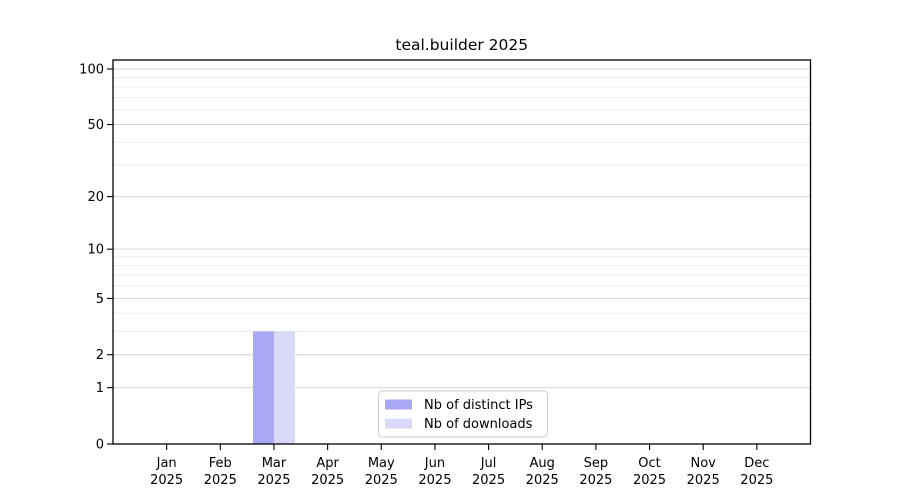 This screenshot has height=500, width=900. Describe the element at coordinates (166, 463) in the screenshot. I see `month-name: Jan` at that location.